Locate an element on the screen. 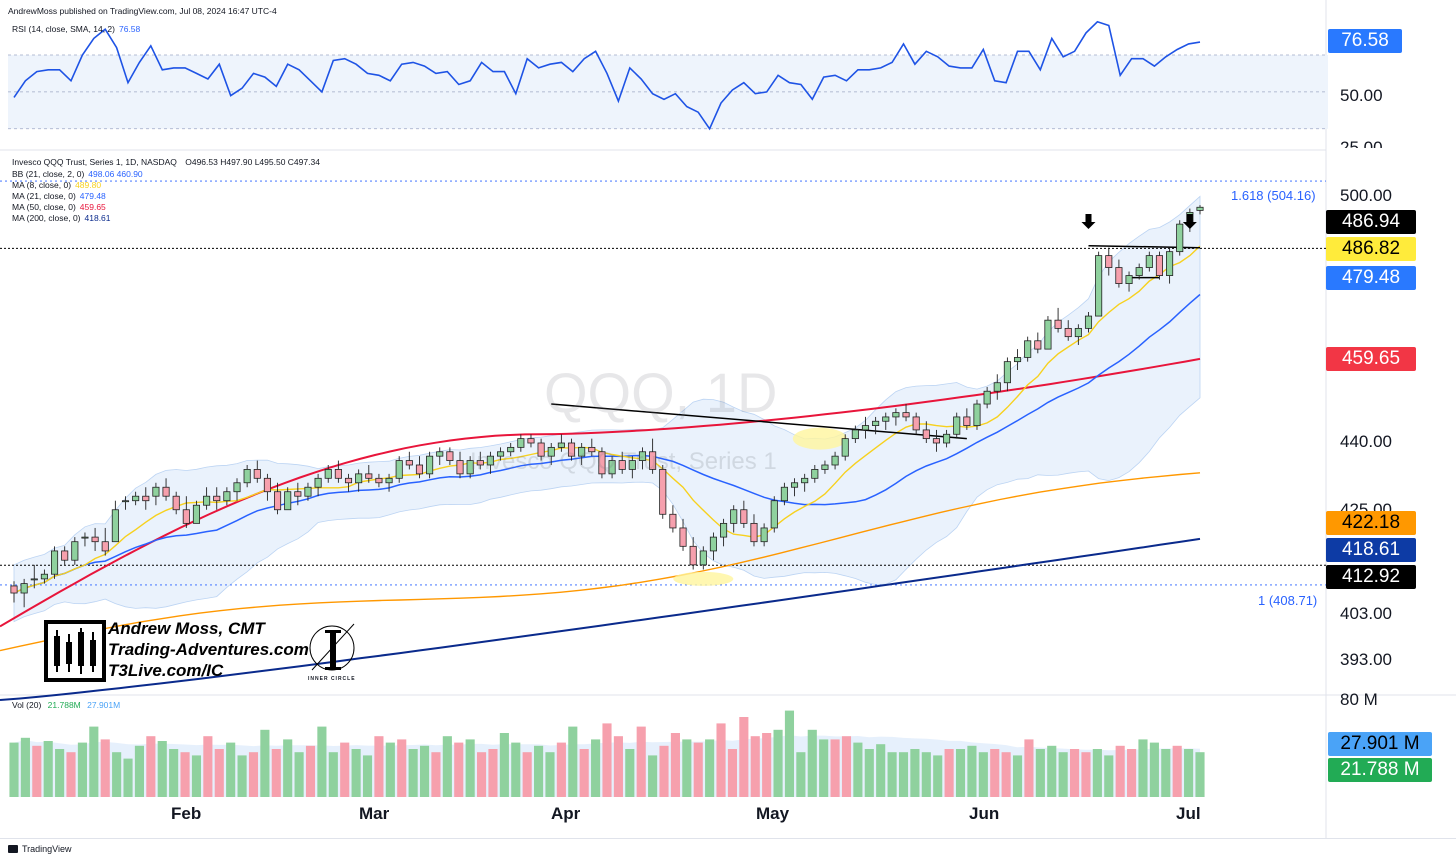  rsi-header-label: RSI (14, close, SMA, 14, 2) is located at coordinates (63, 29).